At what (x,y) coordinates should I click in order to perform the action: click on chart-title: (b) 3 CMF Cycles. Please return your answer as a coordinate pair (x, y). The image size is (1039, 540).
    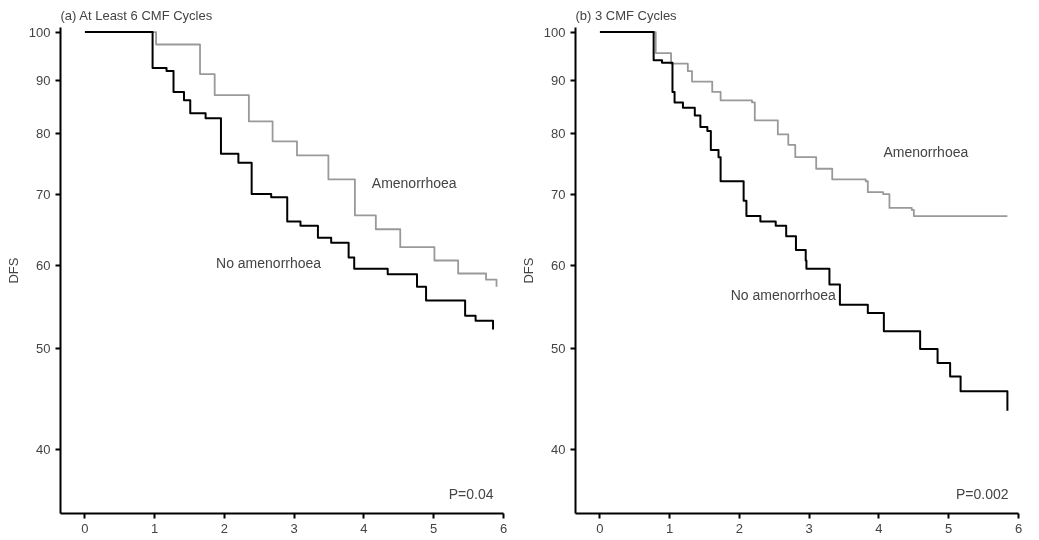
    Looking at the image, I should click on (626, 15).